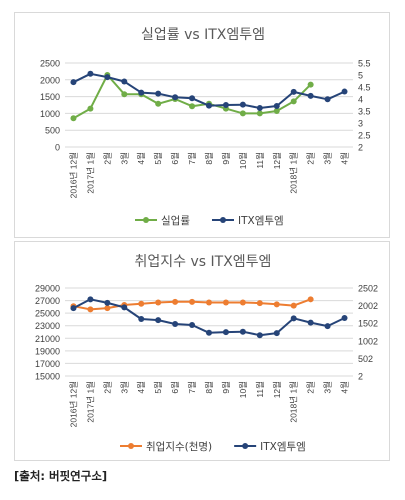  What do you see at coordinates (345, 158) in the screenshot?
I see `x-tick-label: 4월` at bounding box center [345, 158].